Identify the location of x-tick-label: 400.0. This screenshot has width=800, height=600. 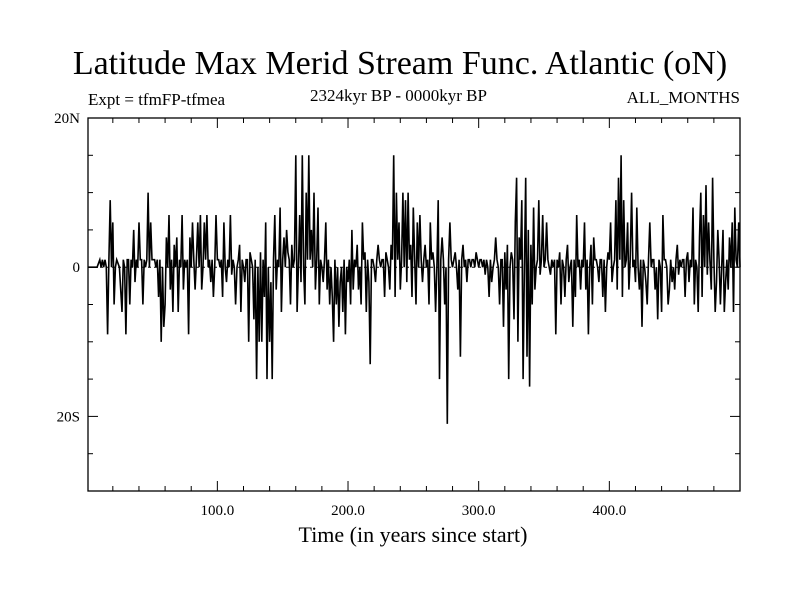
(609, 511).